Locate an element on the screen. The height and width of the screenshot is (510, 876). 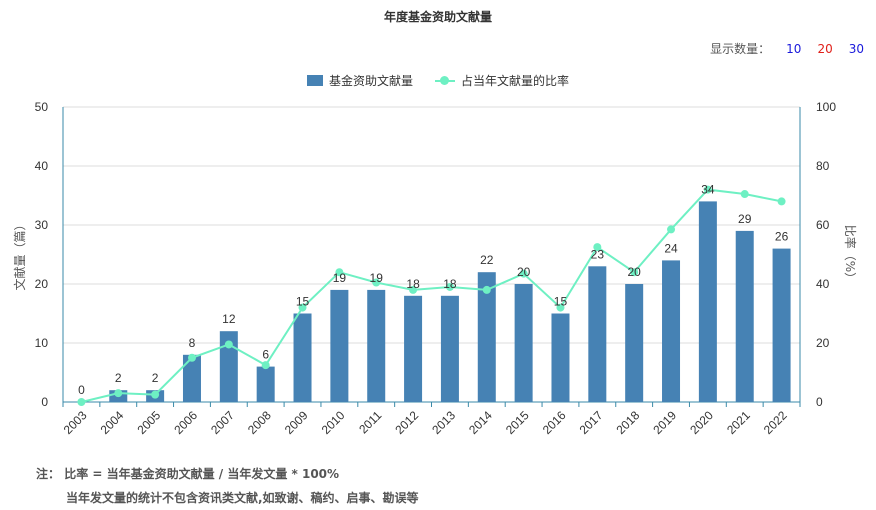
bar-value-label: 29 is located at coordinates (745, 219).